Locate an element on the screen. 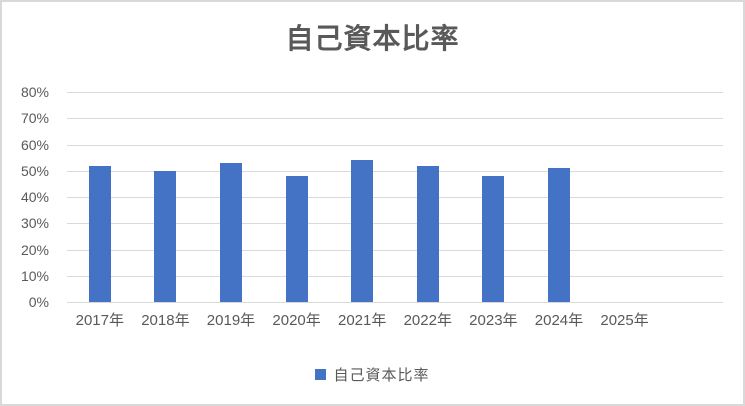 Image resolution: width=745 pixels, height=406 pixels. category-slot-2023年 is located at coordinates (494, 197).